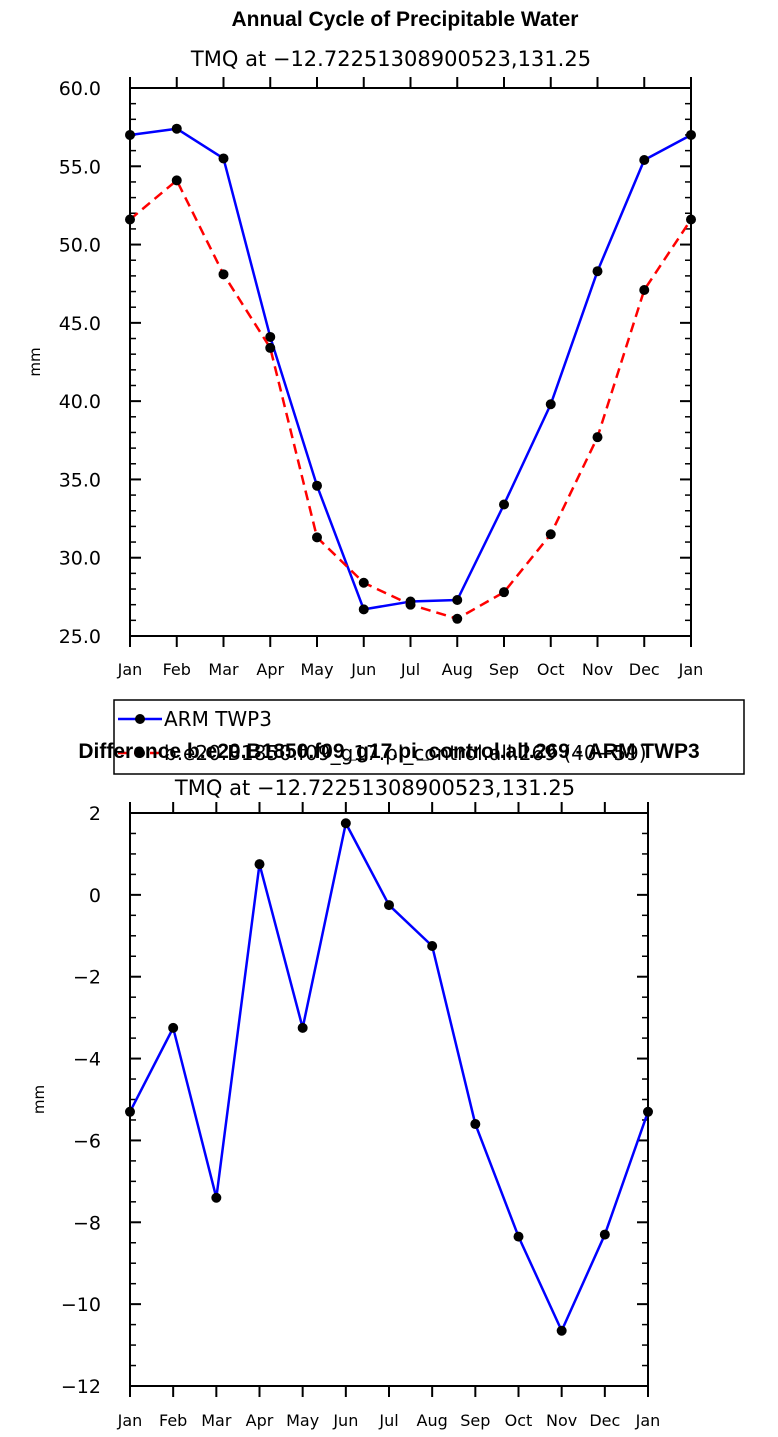  Describe the element at coordinates (405, 19) in the screenshot. I see `chart-title: Annual Cycle of Precipitable Water` at that location.